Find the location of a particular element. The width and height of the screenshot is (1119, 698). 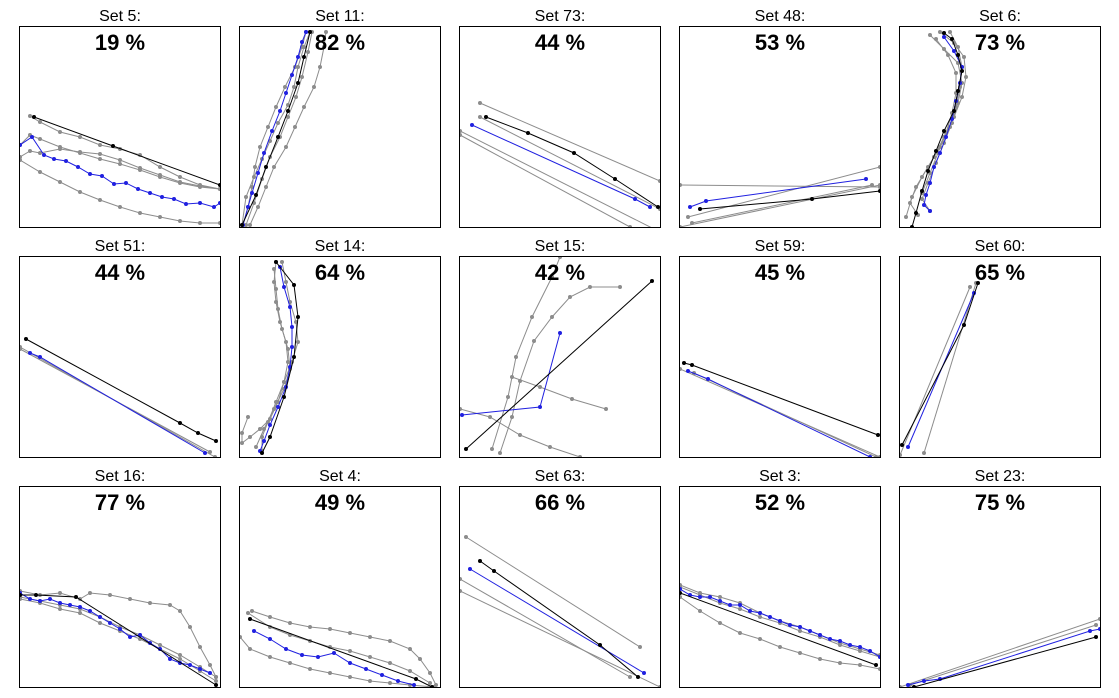

chart-title: Set 16: is located at coordinates (120, 476).